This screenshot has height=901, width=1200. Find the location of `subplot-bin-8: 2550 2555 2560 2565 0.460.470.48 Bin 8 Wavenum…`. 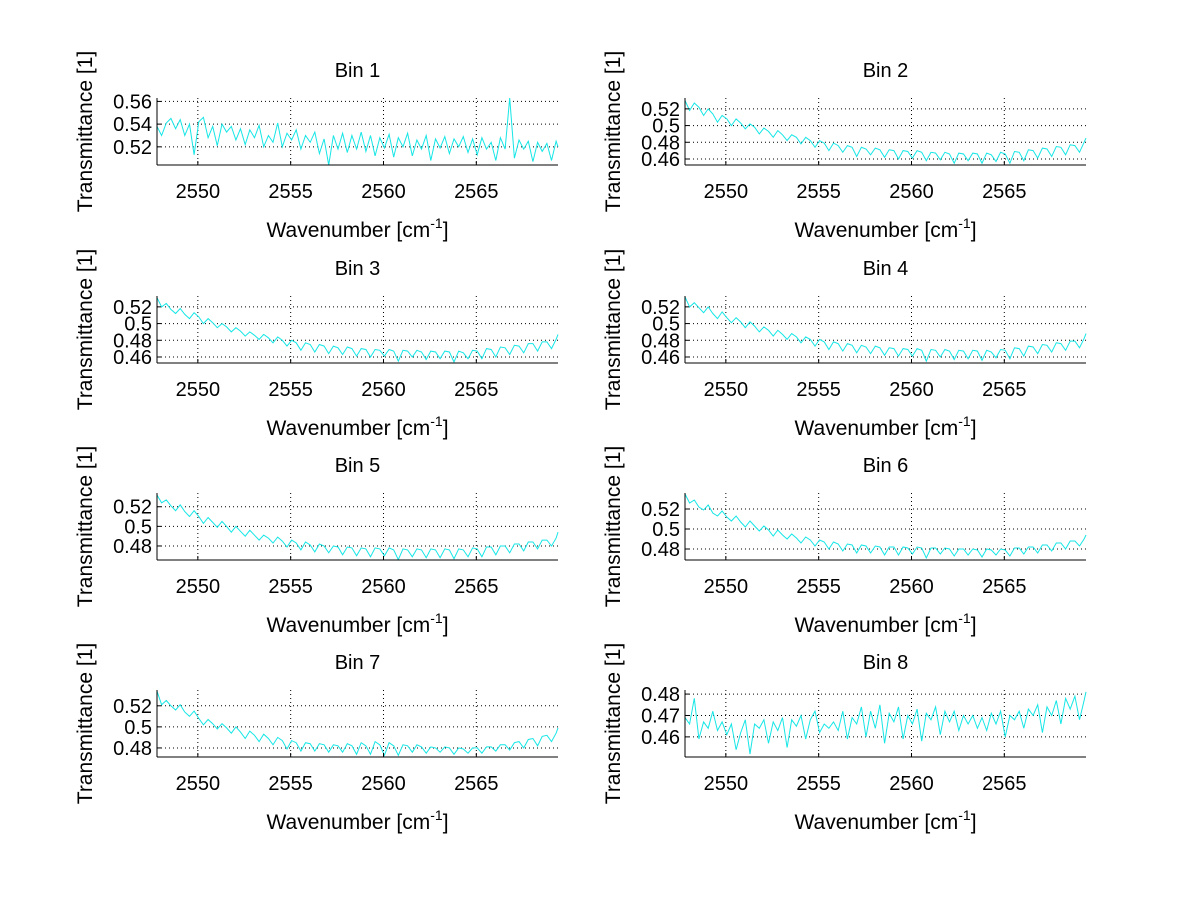

subplot-bin-8: 2550 2555 2560 2565 0.460.470.48 Bin 8 Wavenum… is located at coordinates (844, 738).